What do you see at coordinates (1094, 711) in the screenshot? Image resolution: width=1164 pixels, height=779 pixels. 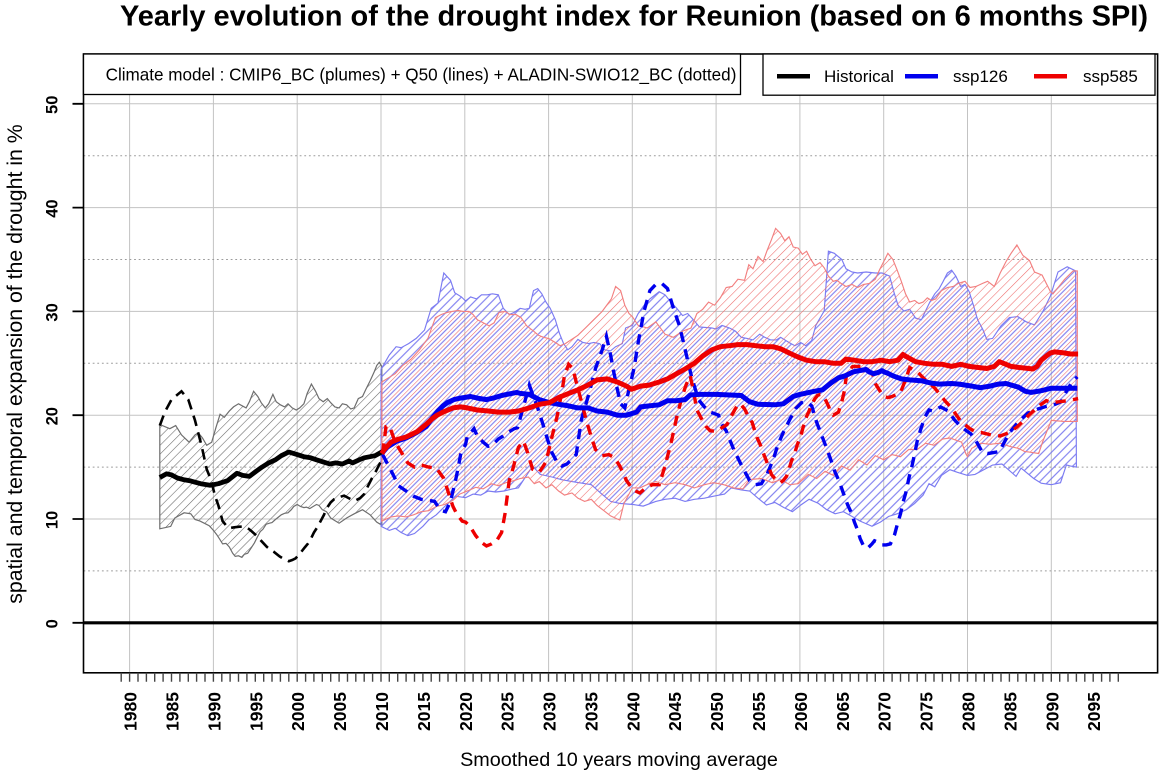 I see `svg-text: 2095` at bounding box center [1094, 711].